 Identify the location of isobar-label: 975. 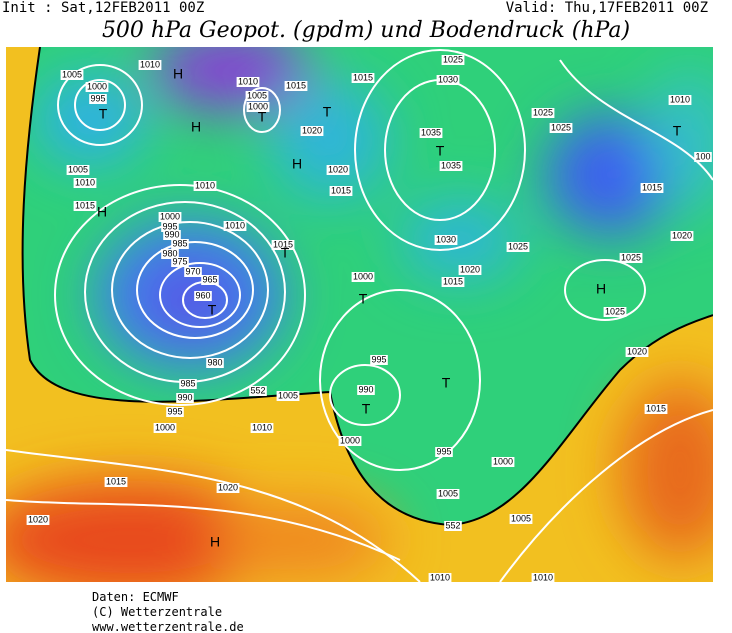
(179, 261).